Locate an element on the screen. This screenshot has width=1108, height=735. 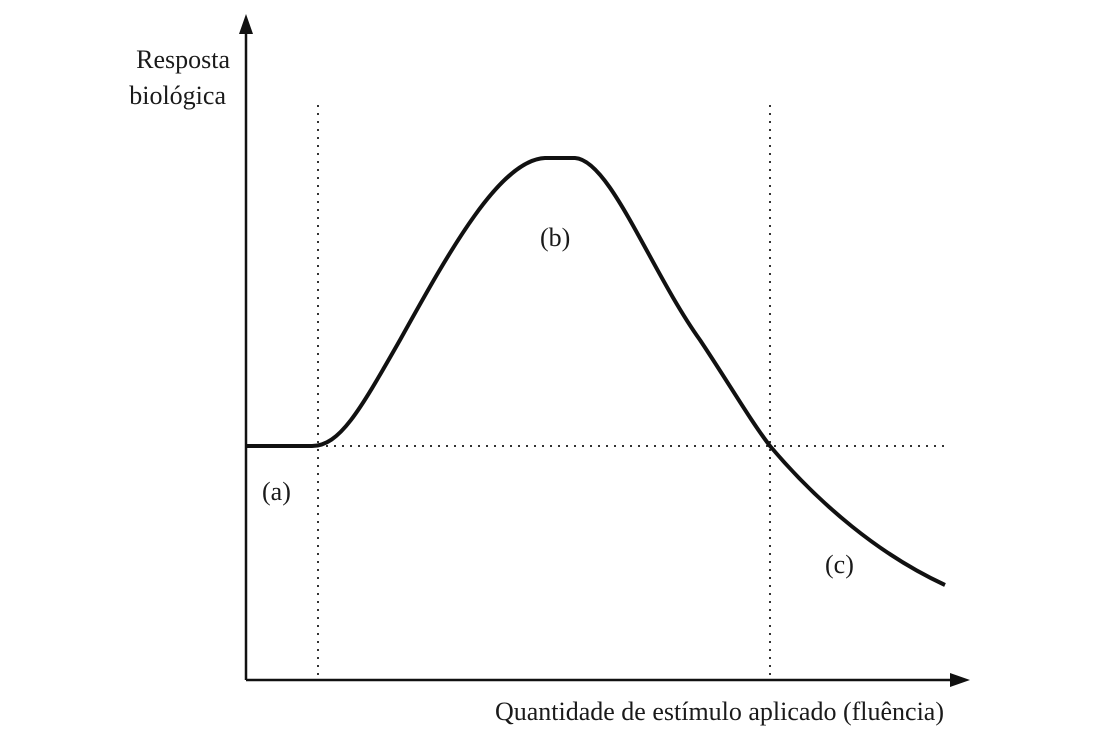
region-label: (c) is located at coordinates (839, 564).